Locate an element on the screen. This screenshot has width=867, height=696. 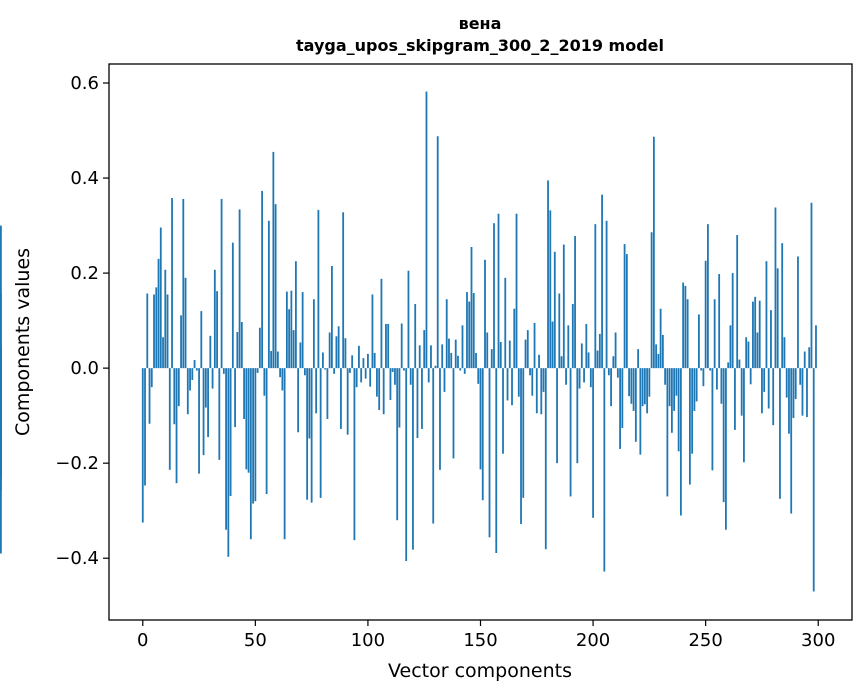
x-tick-label: 0 is located at coordinates (142, 640).